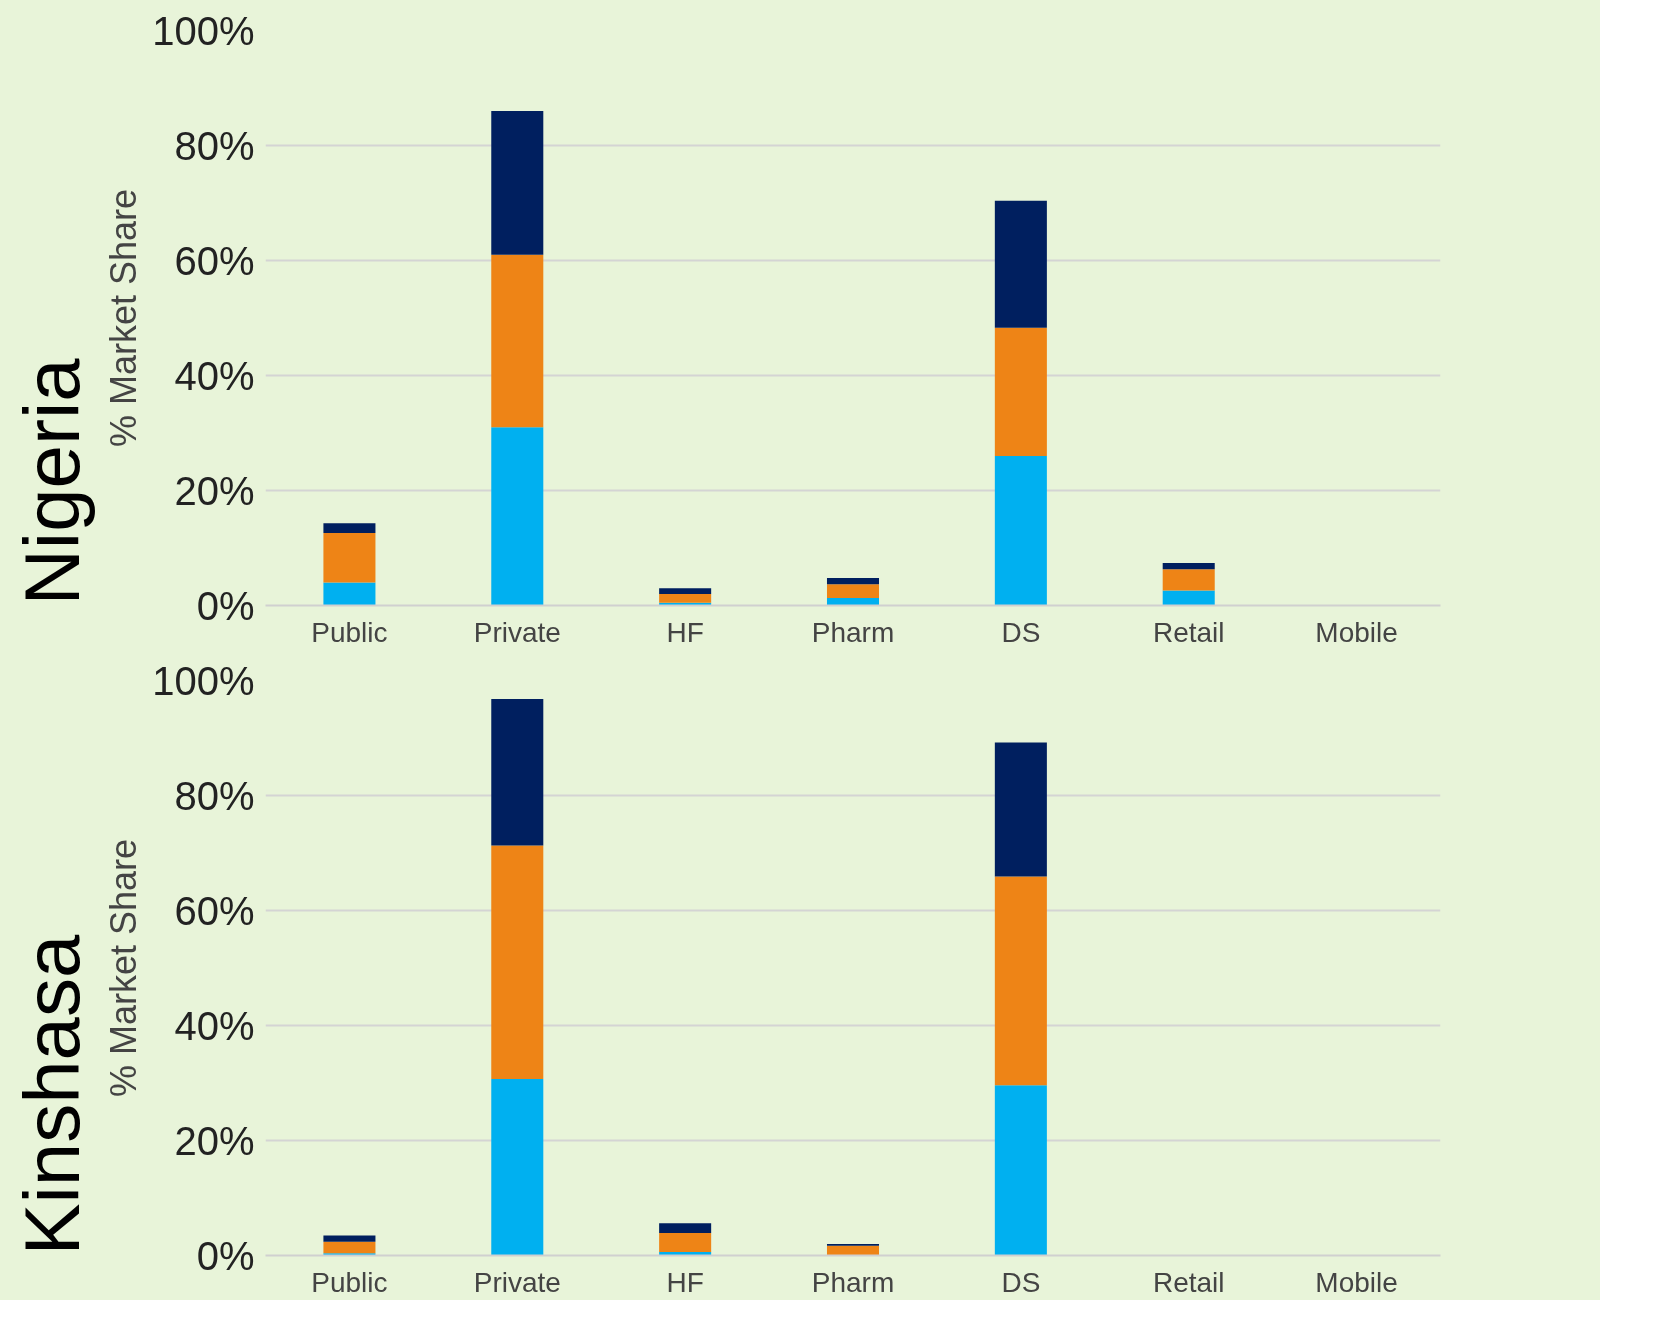  Describe the element at coordinates (51, 1095) in the screenshot. I see `text: Kinshasa` at that location.